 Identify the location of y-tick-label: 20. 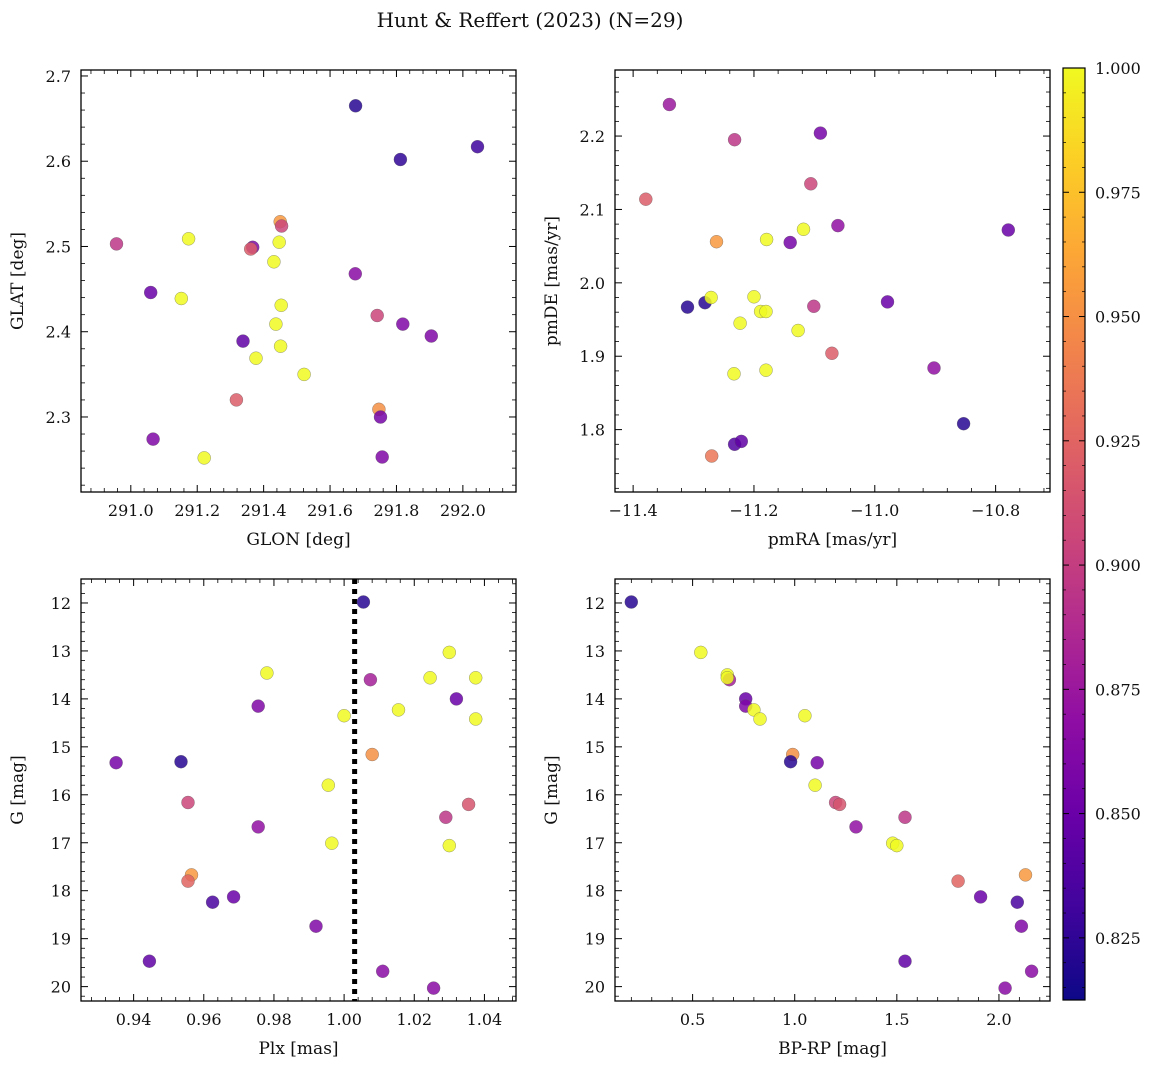
(61, 987).